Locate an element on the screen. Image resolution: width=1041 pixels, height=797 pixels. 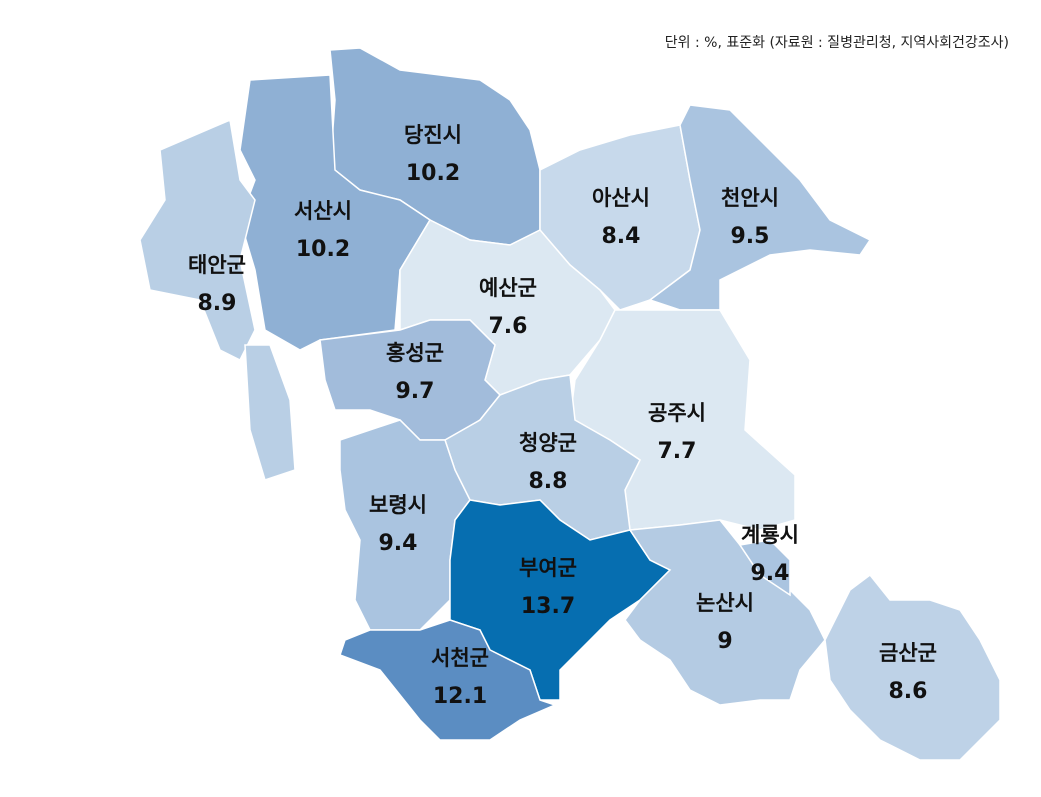
region-value-label: 13.7 is located at coordinates (548, 606).